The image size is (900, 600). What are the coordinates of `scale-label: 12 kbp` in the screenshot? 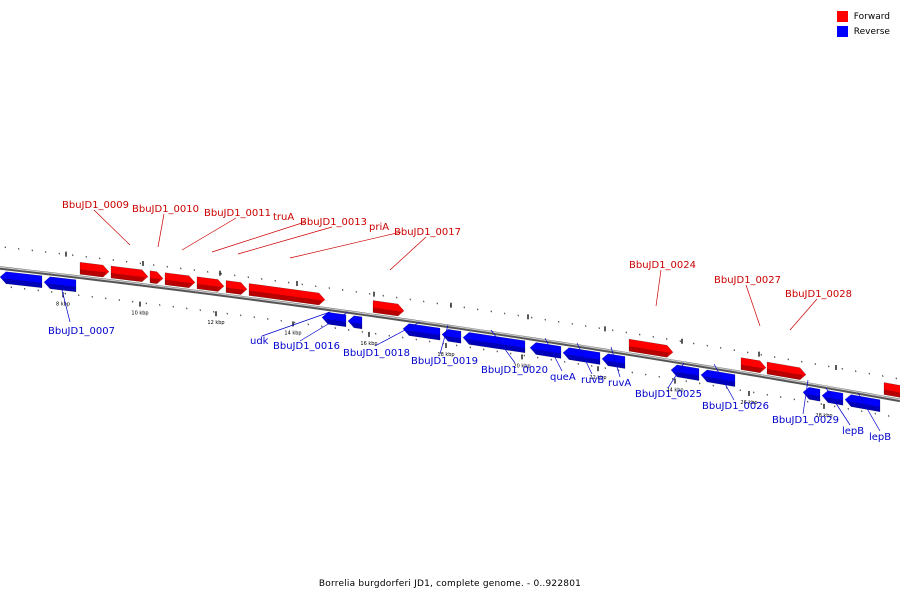 It's located at (215, 323).